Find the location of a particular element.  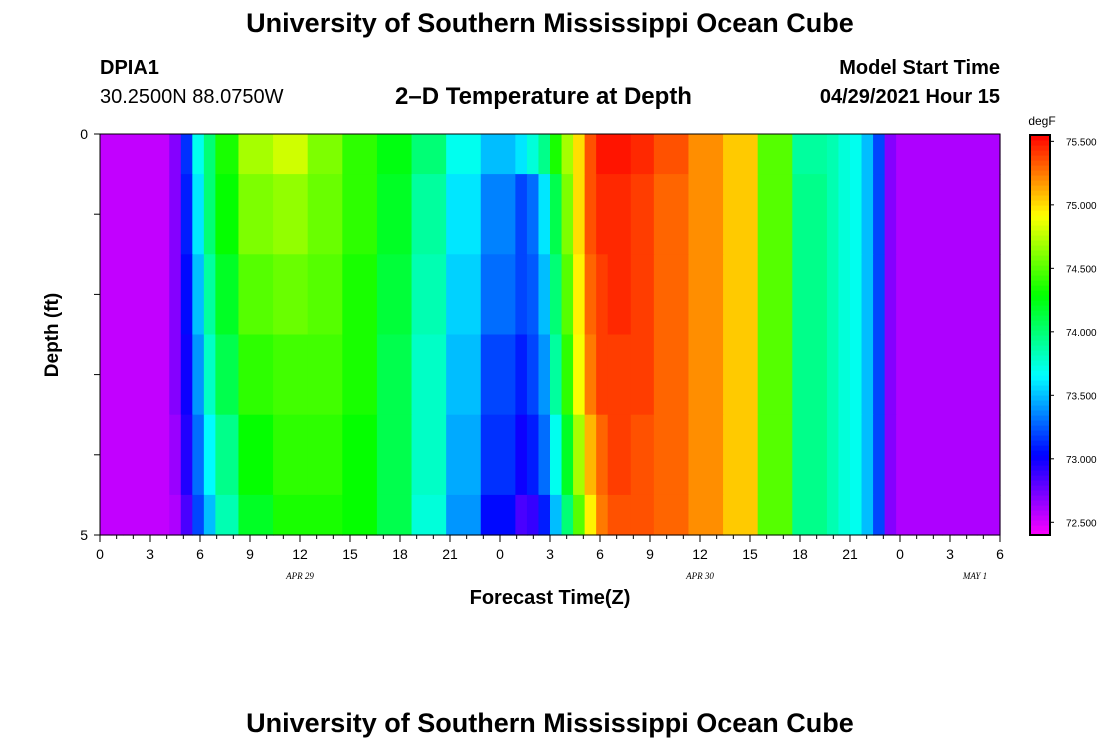

x-tick-label: 12 is located at coordinates (700, 554).